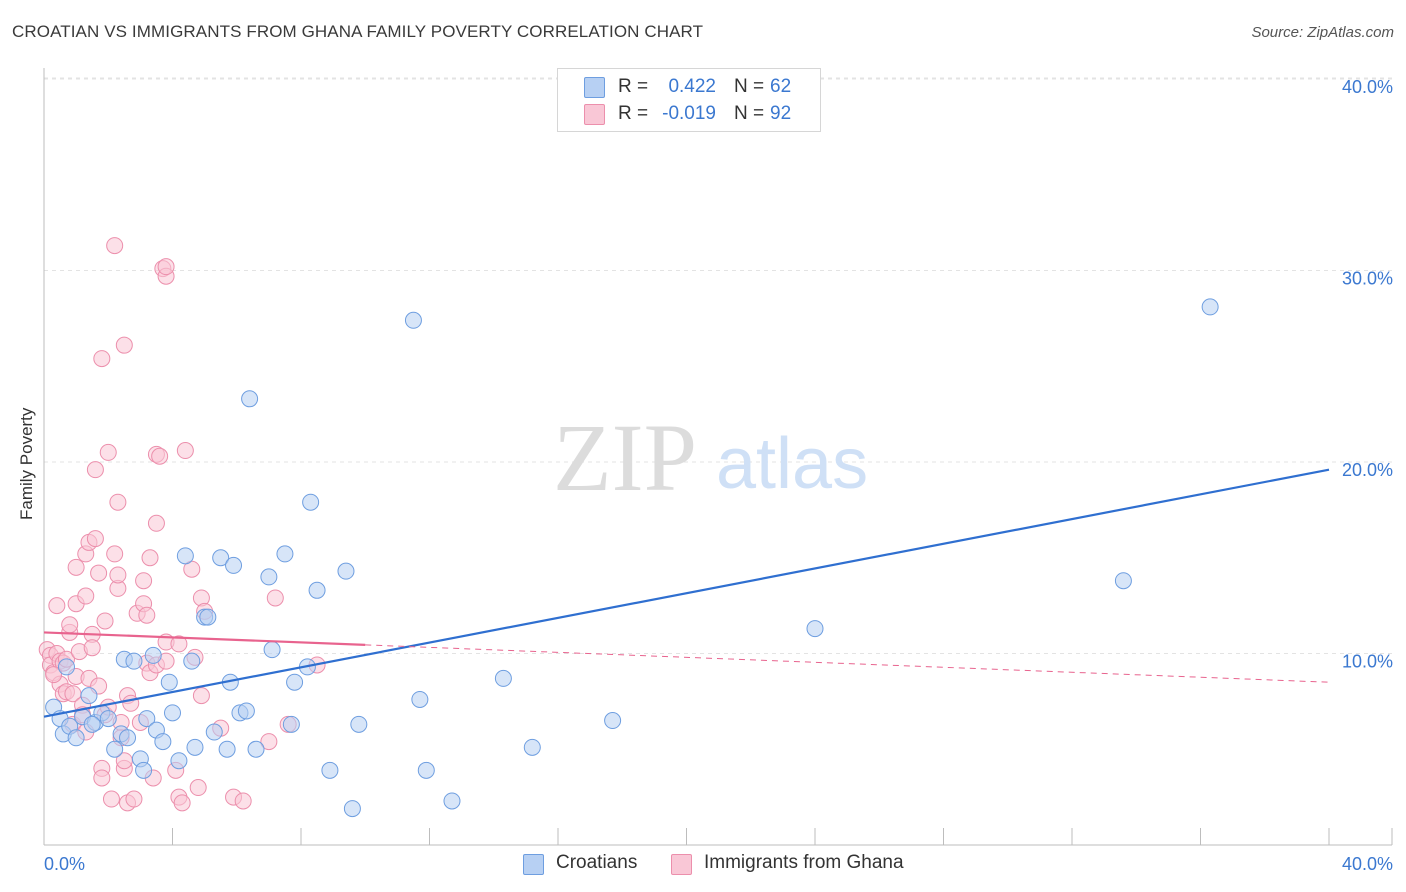 Image resolution: width=1406 pixels, height=892 pixels. Describe the element at coordinates (792, 464) in the screenshot. I see `watermark-atlas: atlas` at that location.